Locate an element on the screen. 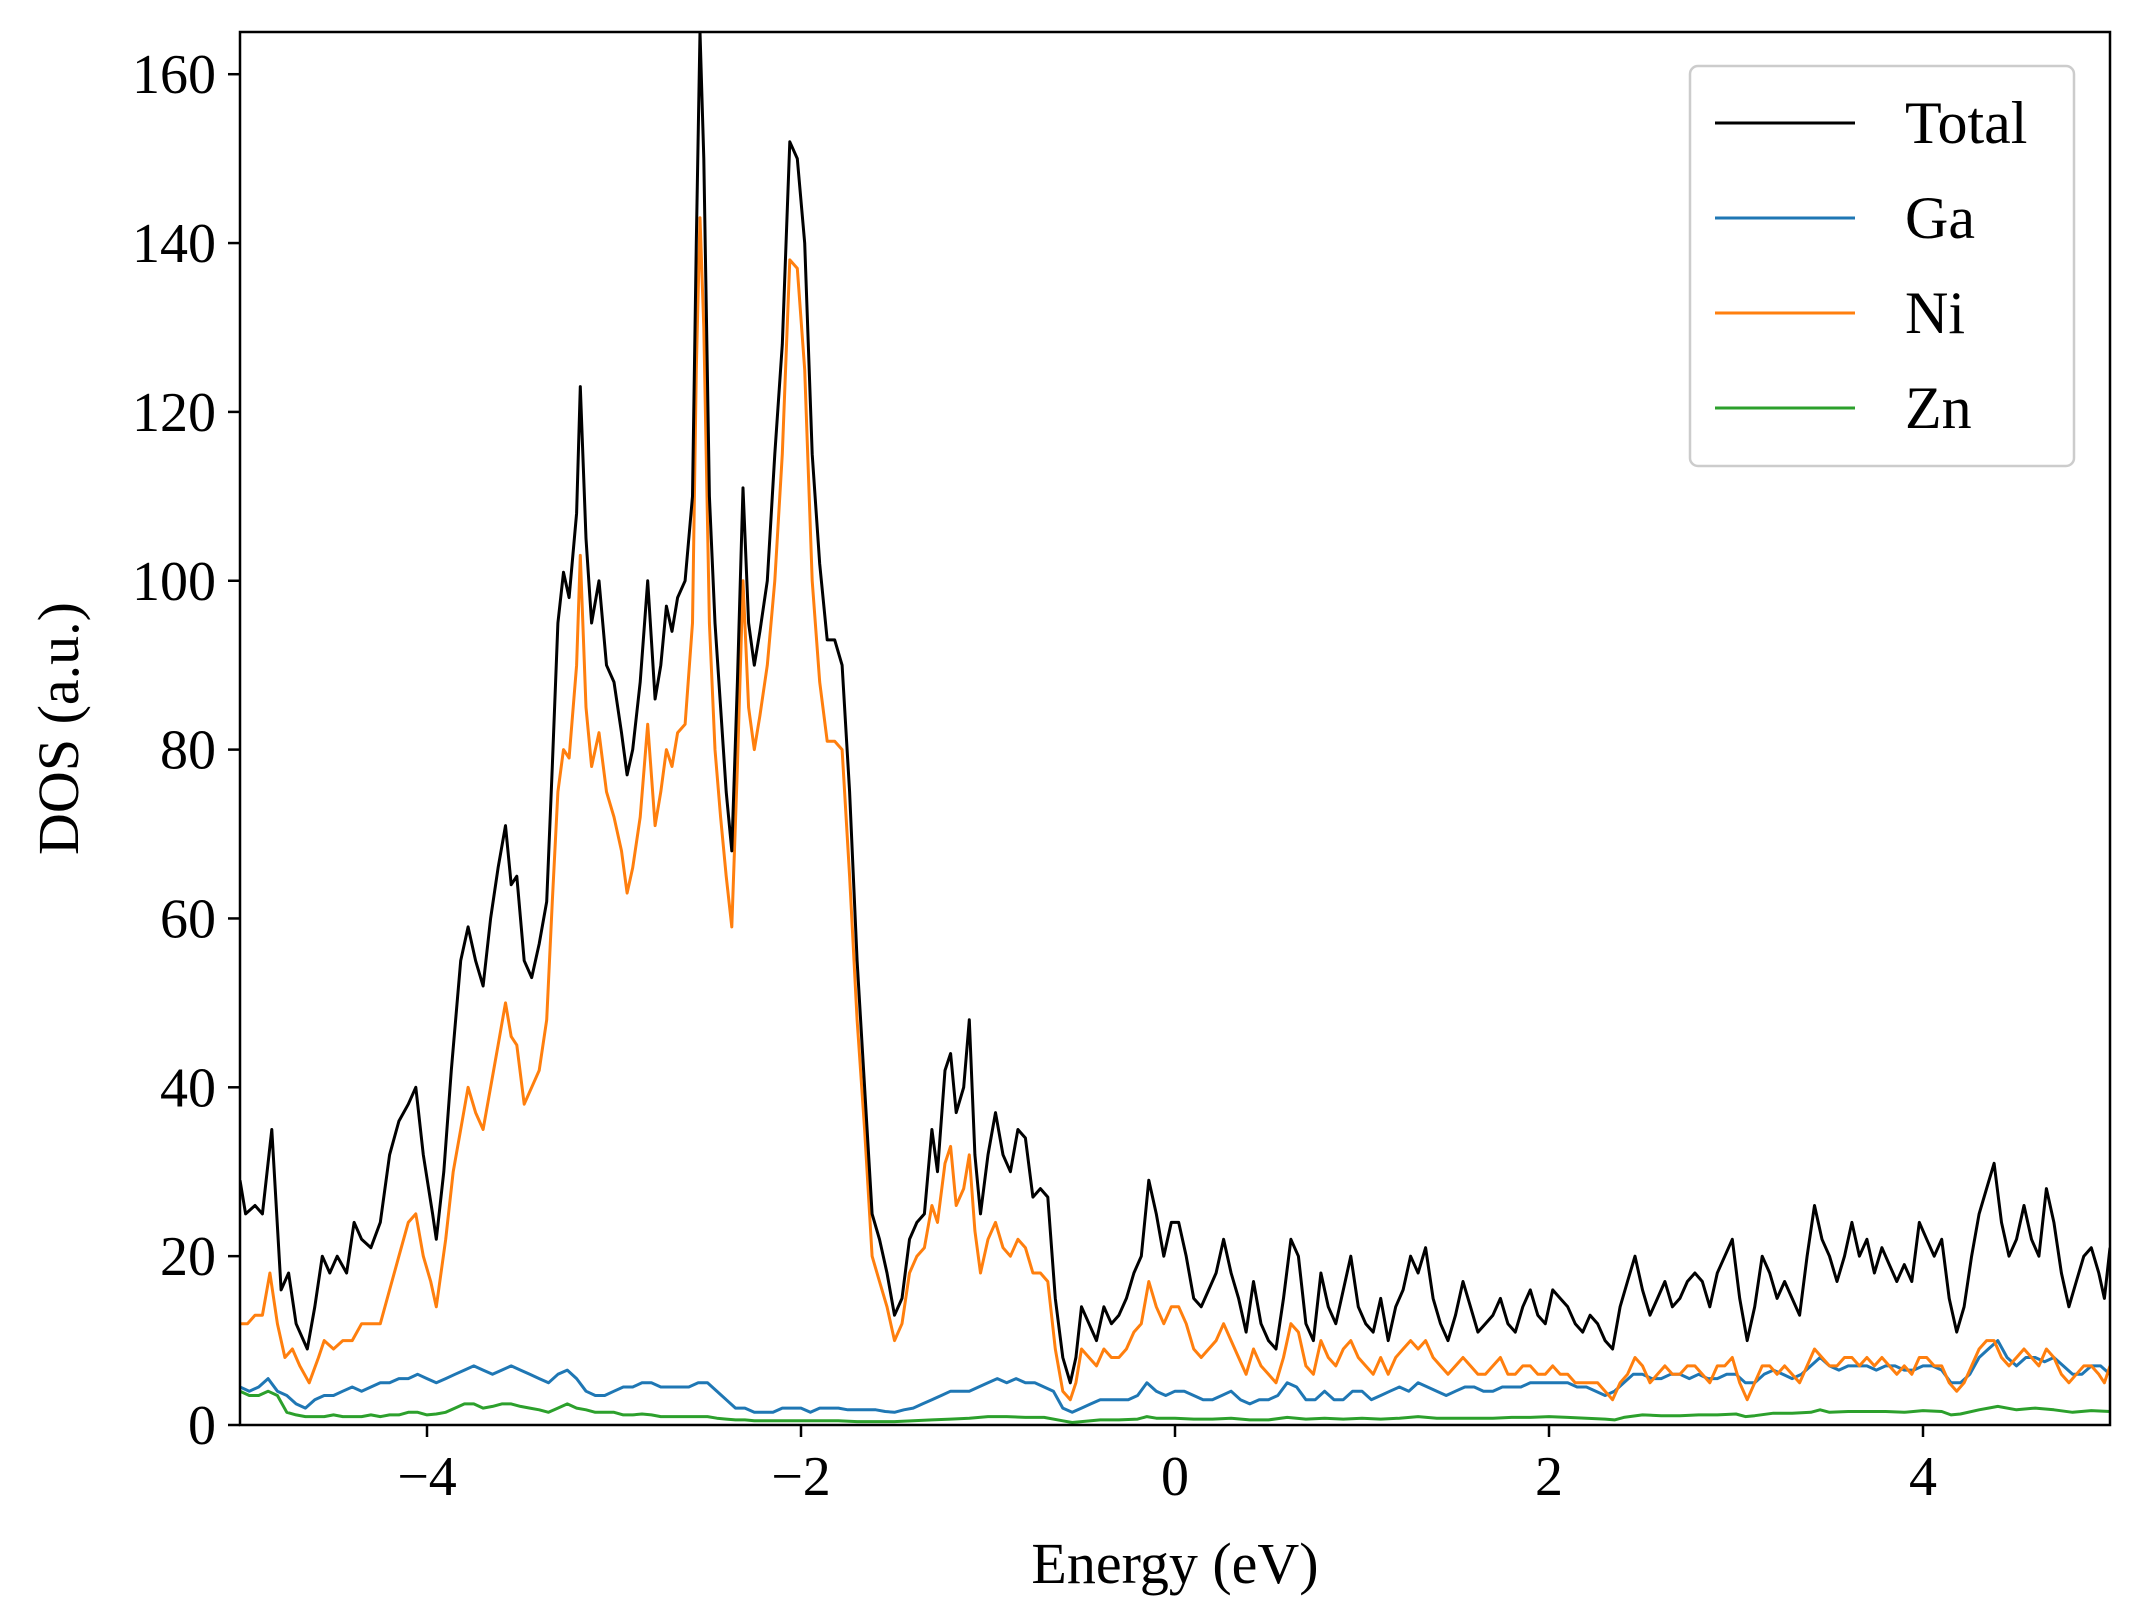 The height and width of the screenshot is (1622, 2130). legend-label-ga: Ga is located at coordinates (1940, 218).